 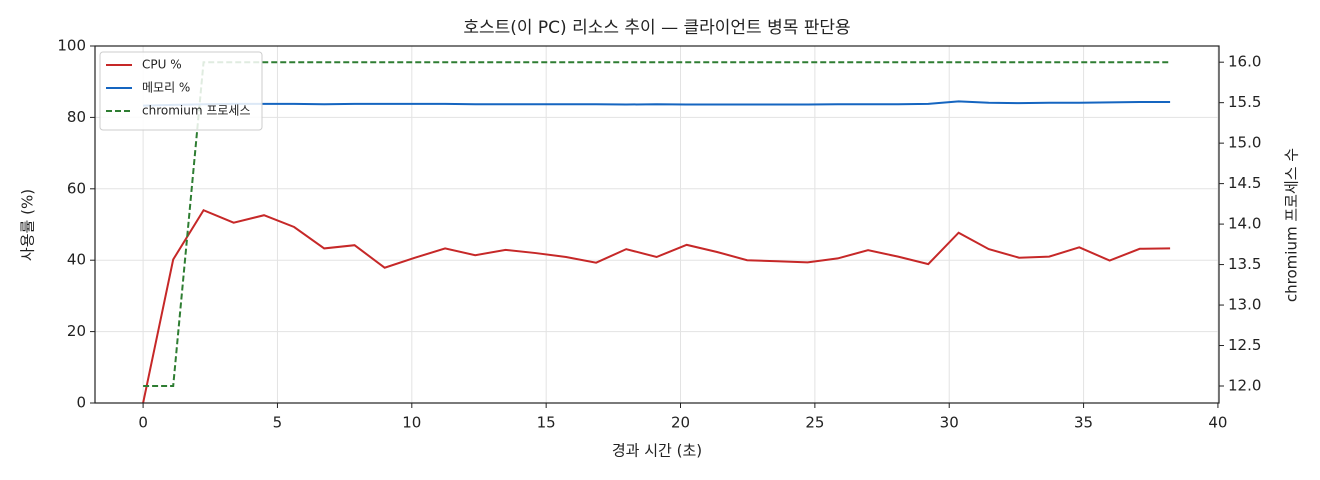 What do you see at coordinates (1244, 264) in the screenshot?
I see `y2-tick-label: 13.5` at bounding box center [1244, 264].